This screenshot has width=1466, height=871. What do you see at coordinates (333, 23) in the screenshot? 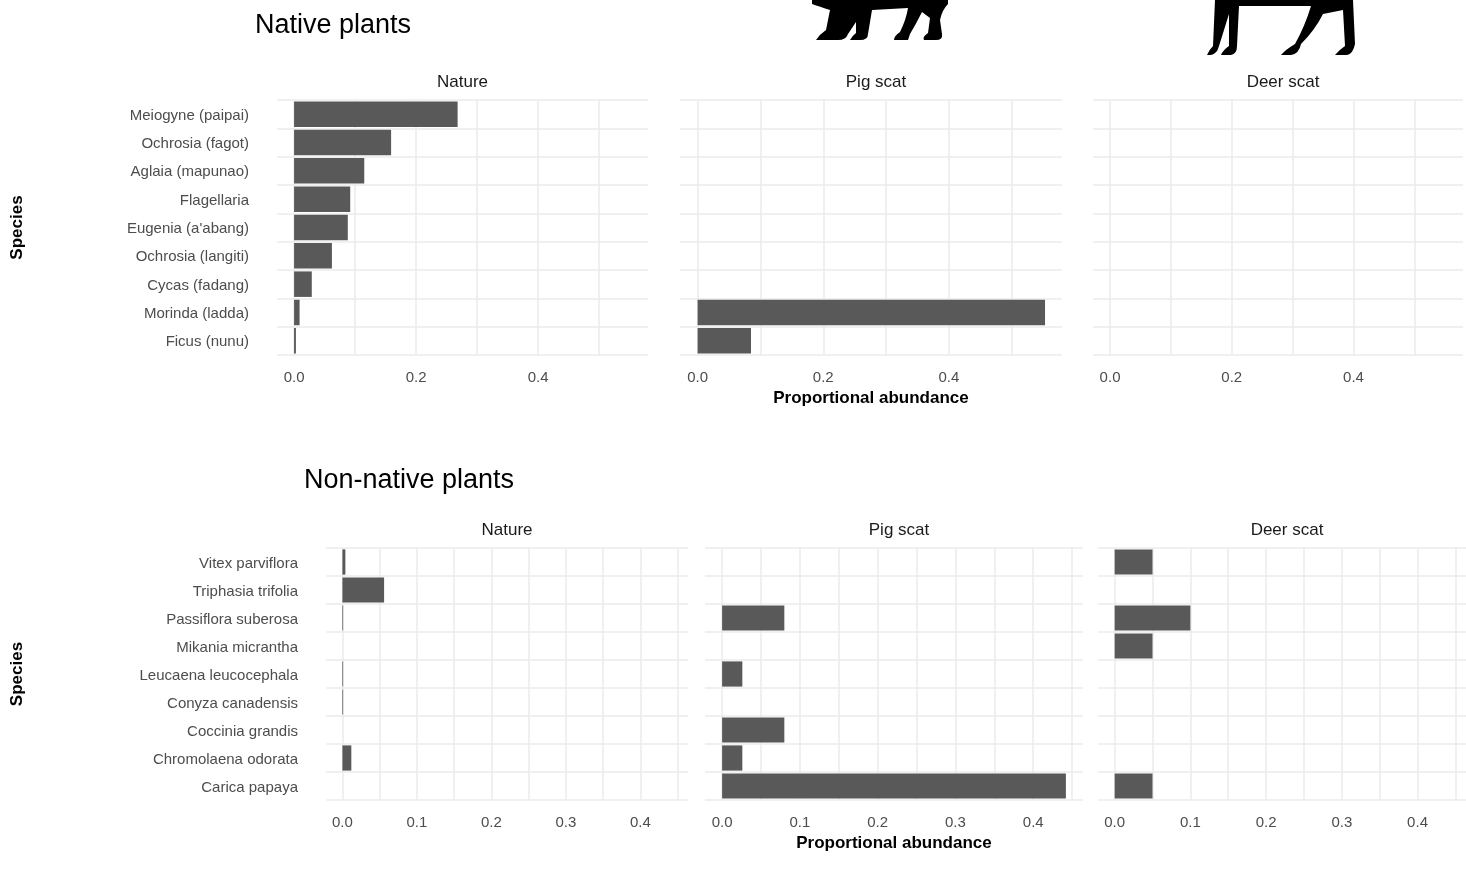
I see `chart-title: Native plants` at bounding box center [333, 23].